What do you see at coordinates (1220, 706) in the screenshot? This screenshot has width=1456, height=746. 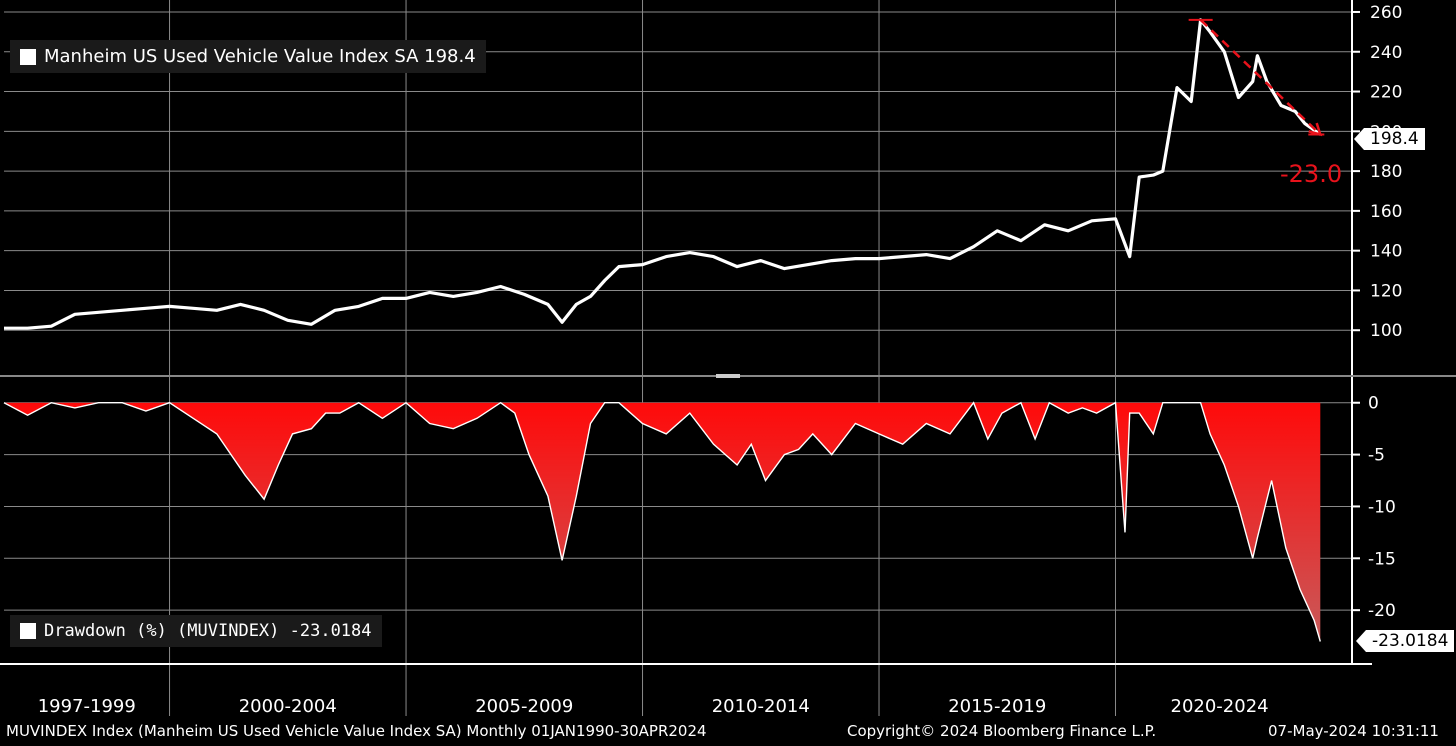 I see `x-tick-label: 2020-2024` at bounding box center [1220, 706].